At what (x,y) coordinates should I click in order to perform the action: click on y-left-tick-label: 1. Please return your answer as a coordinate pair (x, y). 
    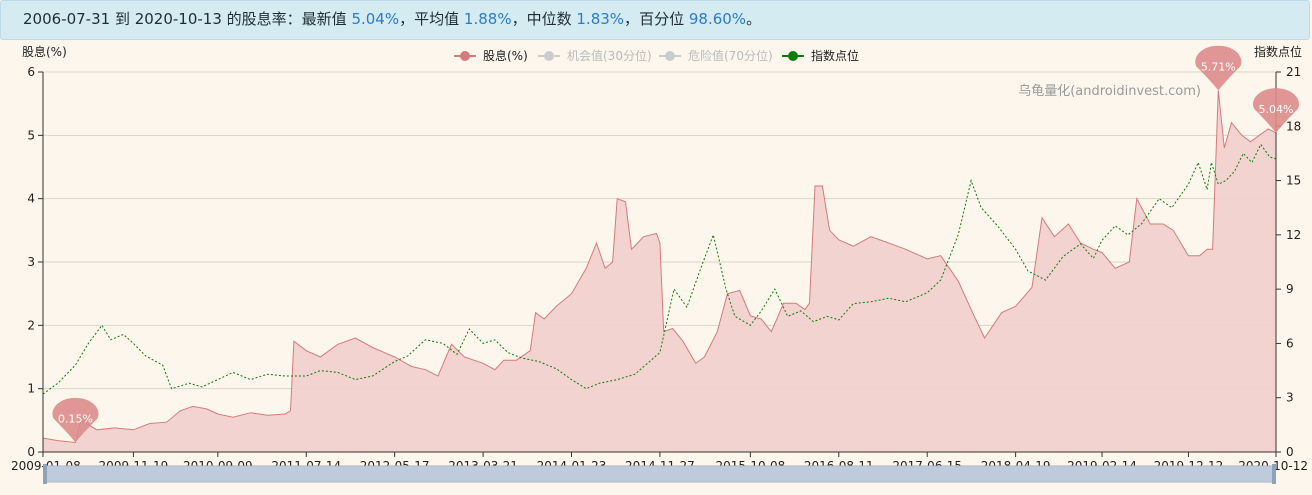
    Looking at the image, I should click on (31, 389).